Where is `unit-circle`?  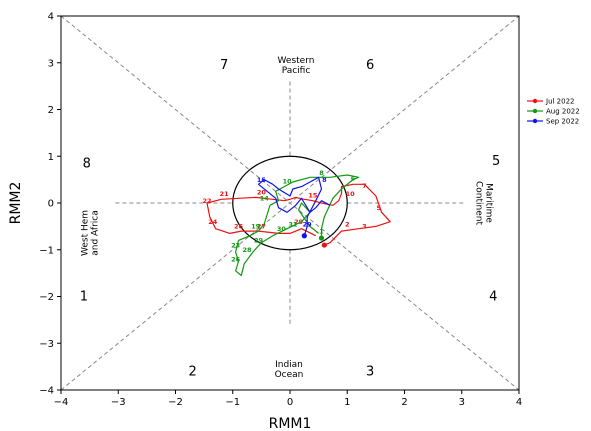
unit-circle is located at coordinates (290, 203).